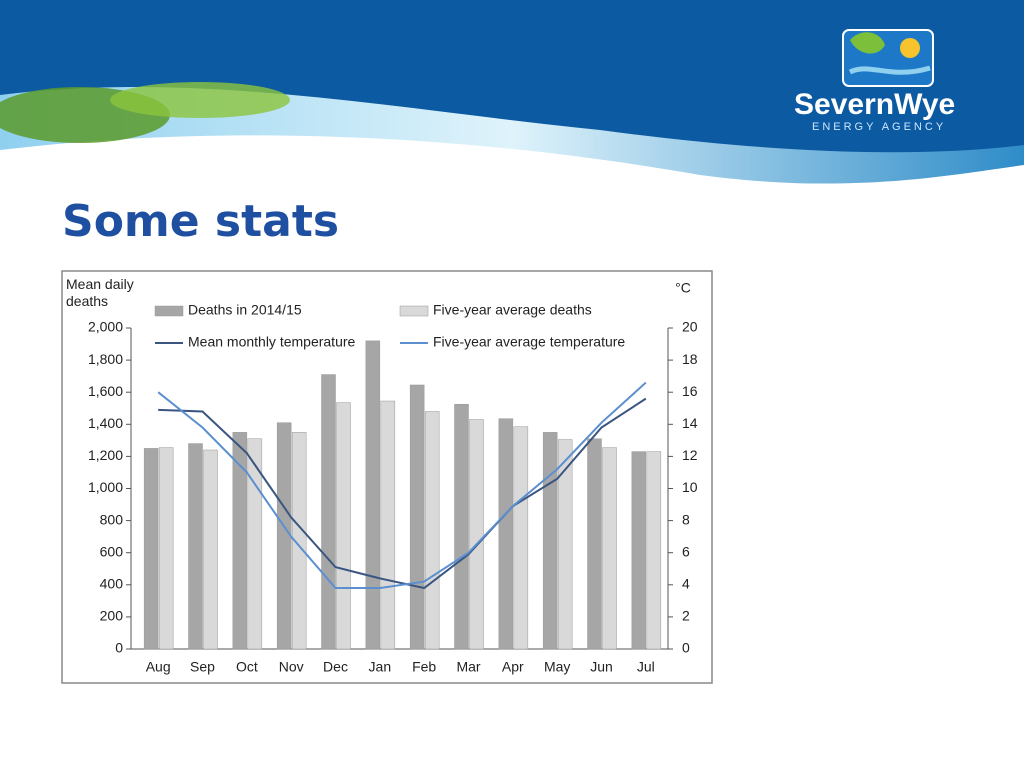 The width and height of the screenshot is (1024, 768). What do you see at coordinates (690, 487) in the screenshot?
I see `y2-tick-label: 10` at bounding box center [690, 487].